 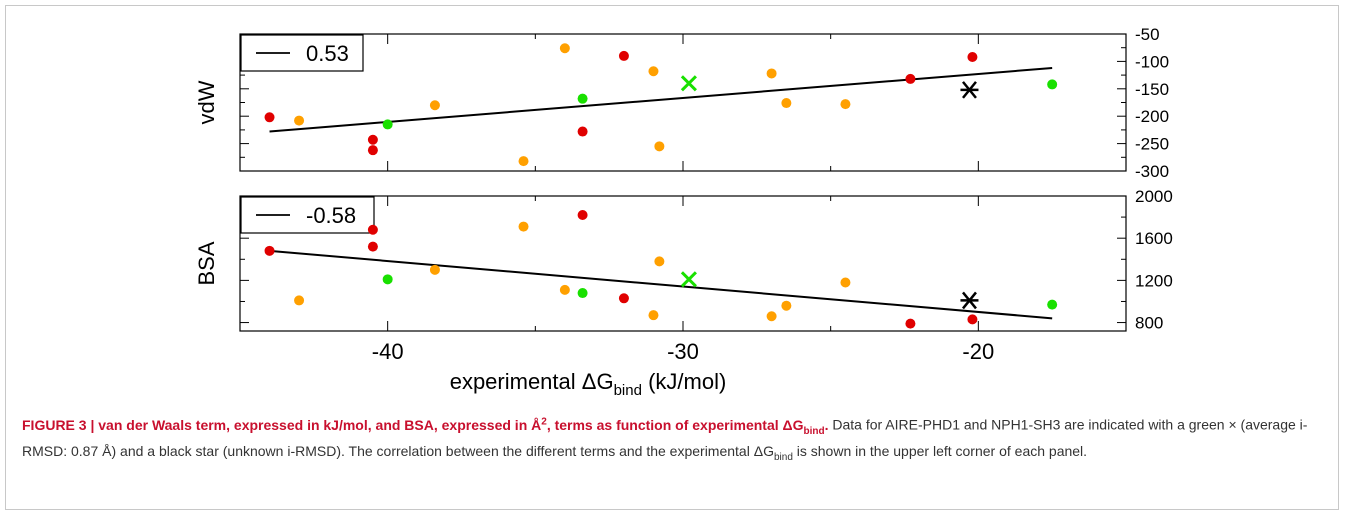 What do you see at coordinates (588, 384) in the screenshot?
I see `x-axis-label: experimental ΔGbind (kJ/mol)` at bounding box center [588, 384].